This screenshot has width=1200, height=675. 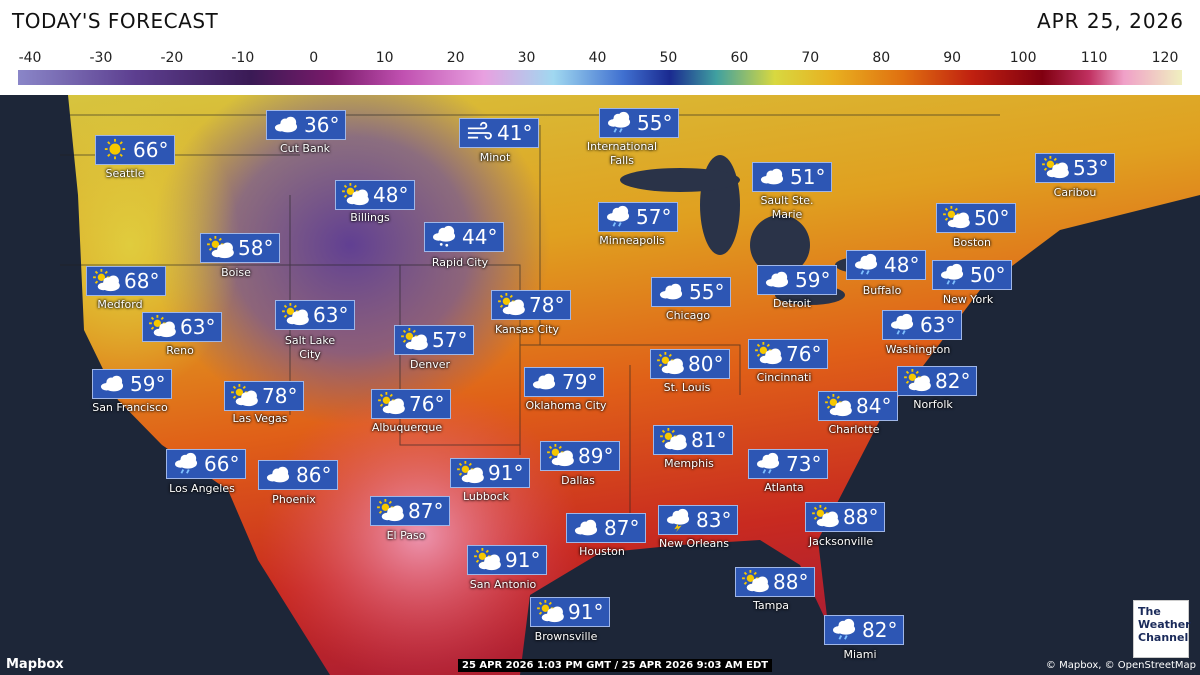 What do you see at coordinates (206, 464) in the screenshot?
I see `forecast-badge: 66°` at bounding box center [206, 464].